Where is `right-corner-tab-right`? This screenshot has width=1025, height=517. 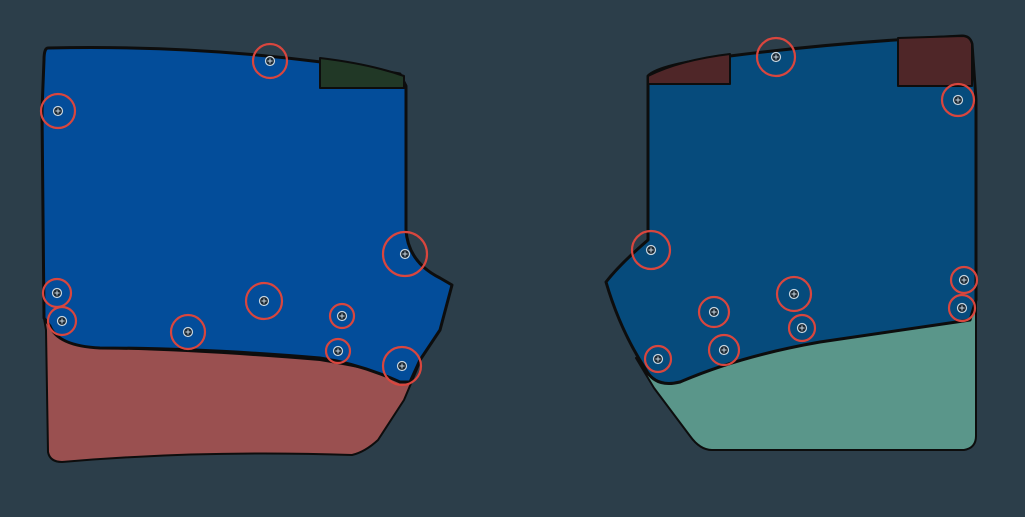 right-corner-tab-right is located at coordinates (935, 61).